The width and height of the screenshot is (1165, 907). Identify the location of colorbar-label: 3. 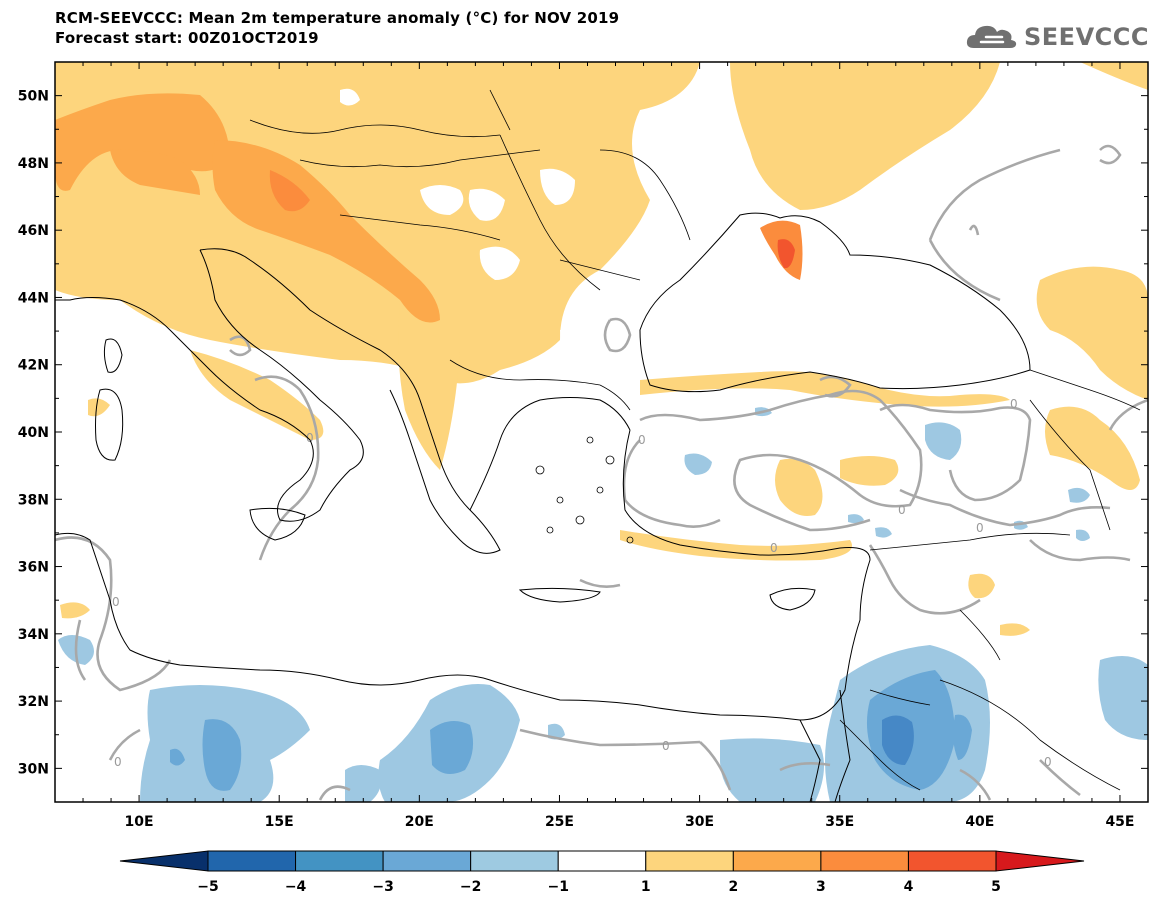
(821, 887).